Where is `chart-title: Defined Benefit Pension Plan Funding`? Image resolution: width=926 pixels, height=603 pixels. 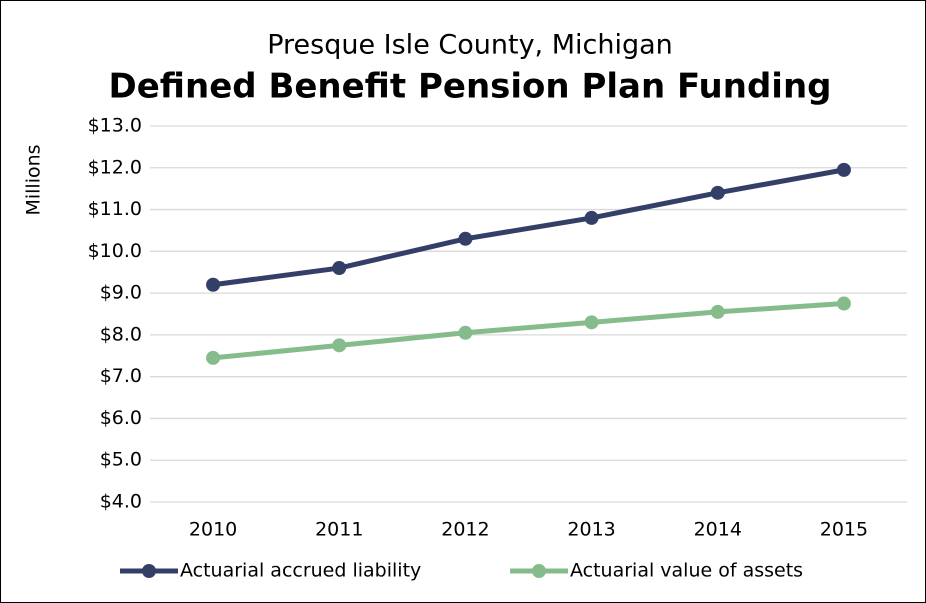 chart-title: Defined Benefit Pension Plan Funding is located at coordinates (470, 87).